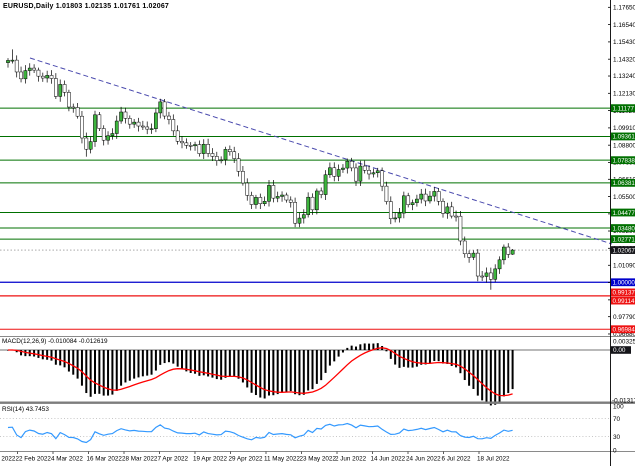 The width and height of the screenshot is (635, 466). Describe the element at coordinates (210, 459) in the screenshot. I see `svg-text: 19 Apr 2022` at that location.